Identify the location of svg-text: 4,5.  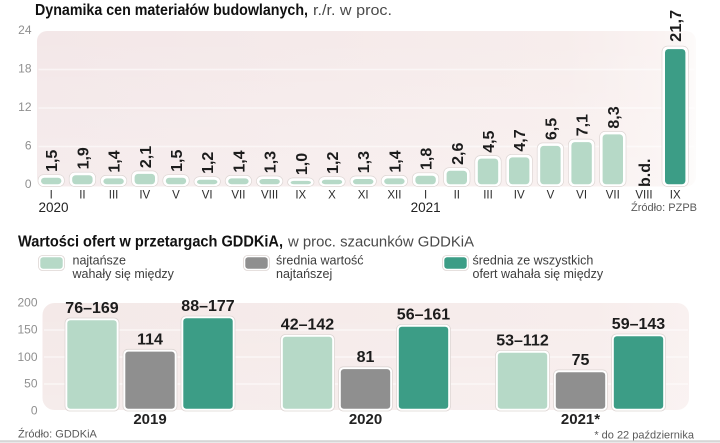
(489, 141).